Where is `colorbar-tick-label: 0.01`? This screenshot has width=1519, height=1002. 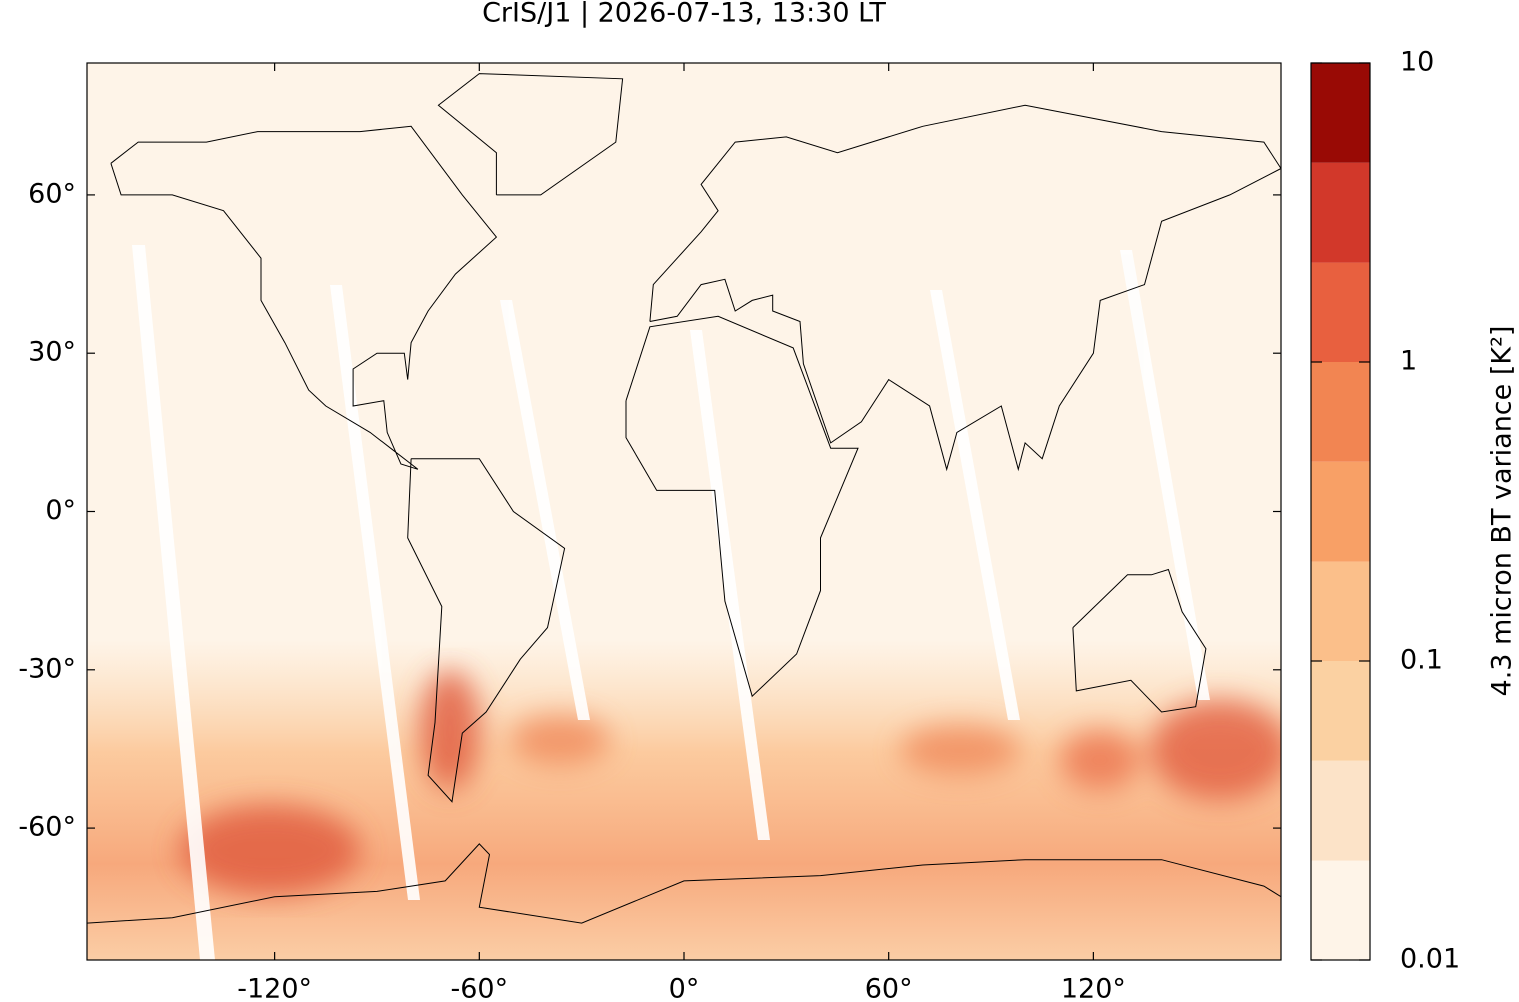 colorbar-tick-label: 0.01 is located at coordinates (1430, 959).